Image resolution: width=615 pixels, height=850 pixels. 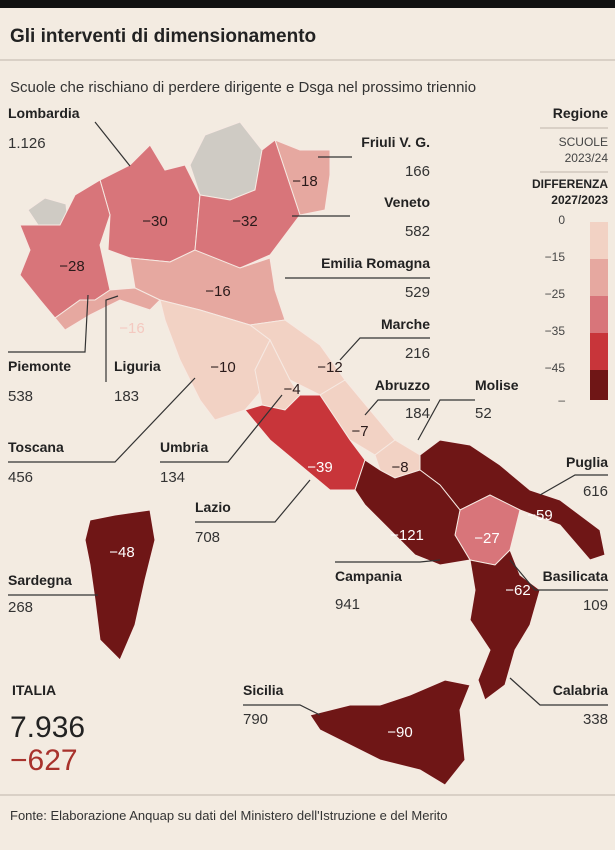 What do you see at coordinates (137, 366) in the screenshot?
I see `region-name: Liguria` at bounding box center [137, 366].